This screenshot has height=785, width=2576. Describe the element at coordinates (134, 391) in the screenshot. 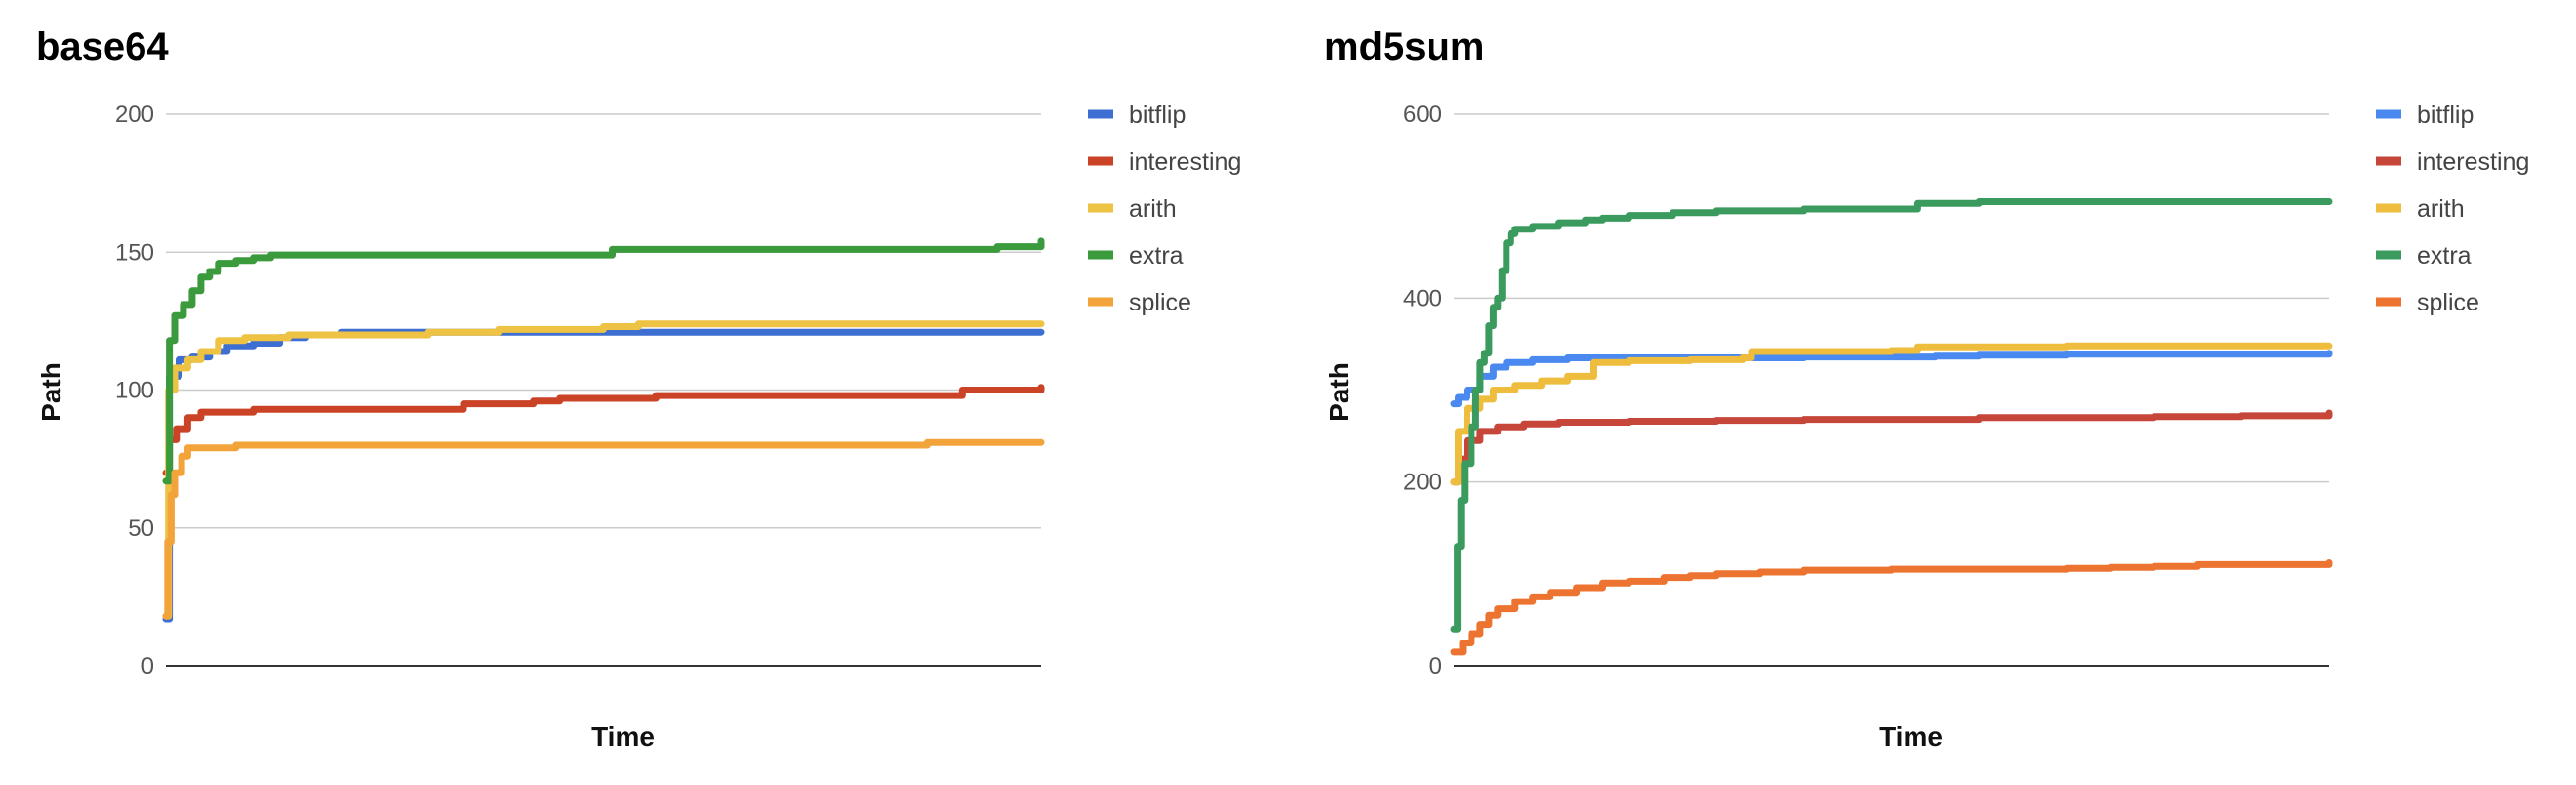

I see `y-tick-label: 100` at that location.